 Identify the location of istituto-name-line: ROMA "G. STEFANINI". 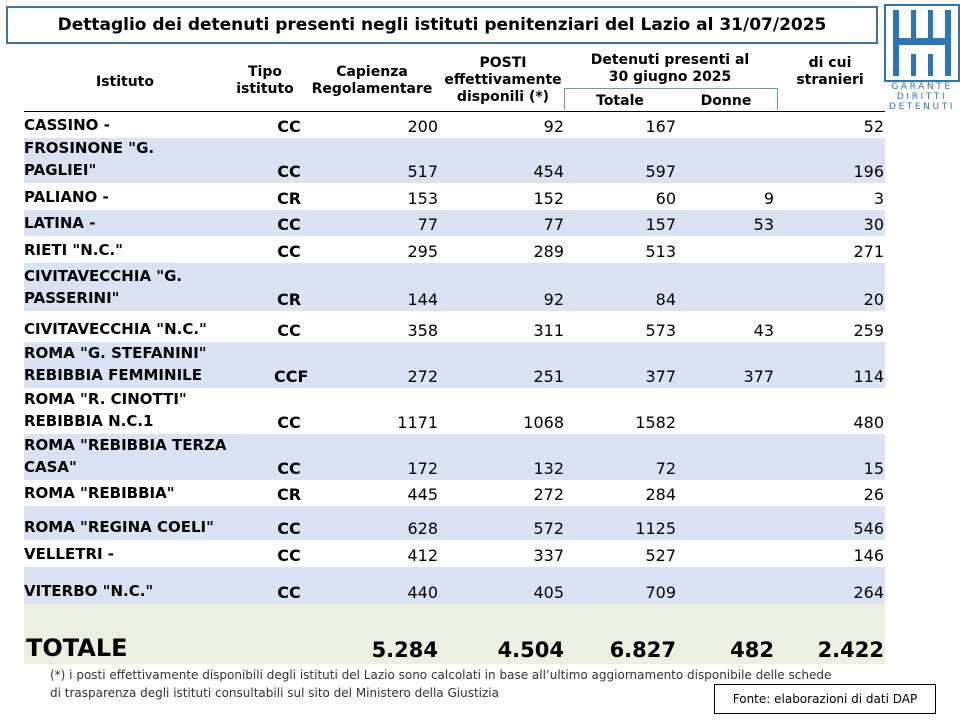
(115, 353).